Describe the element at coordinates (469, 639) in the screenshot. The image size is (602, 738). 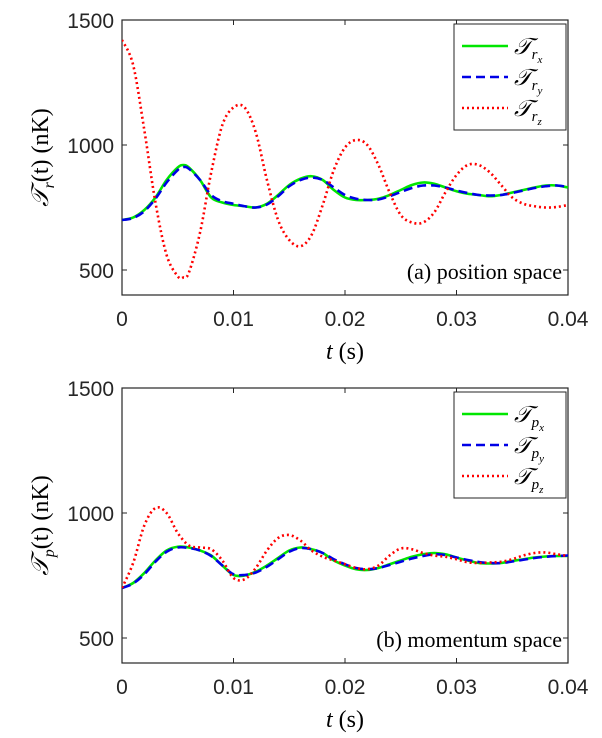
I see `panel-label: (b) momentum space` at that location.